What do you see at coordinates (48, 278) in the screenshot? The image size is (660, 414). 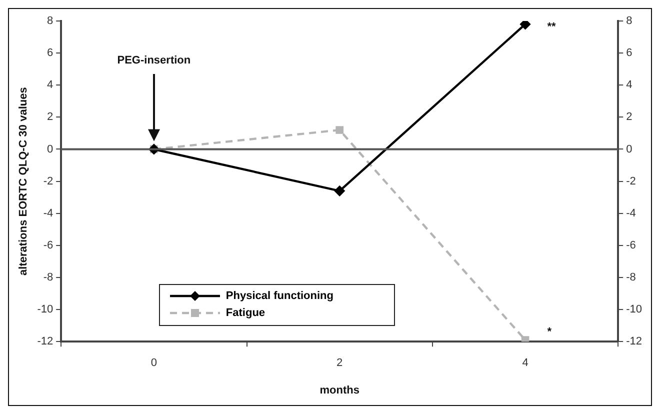 I see `y-tick-label: -8` at bounding box center [48, 278].